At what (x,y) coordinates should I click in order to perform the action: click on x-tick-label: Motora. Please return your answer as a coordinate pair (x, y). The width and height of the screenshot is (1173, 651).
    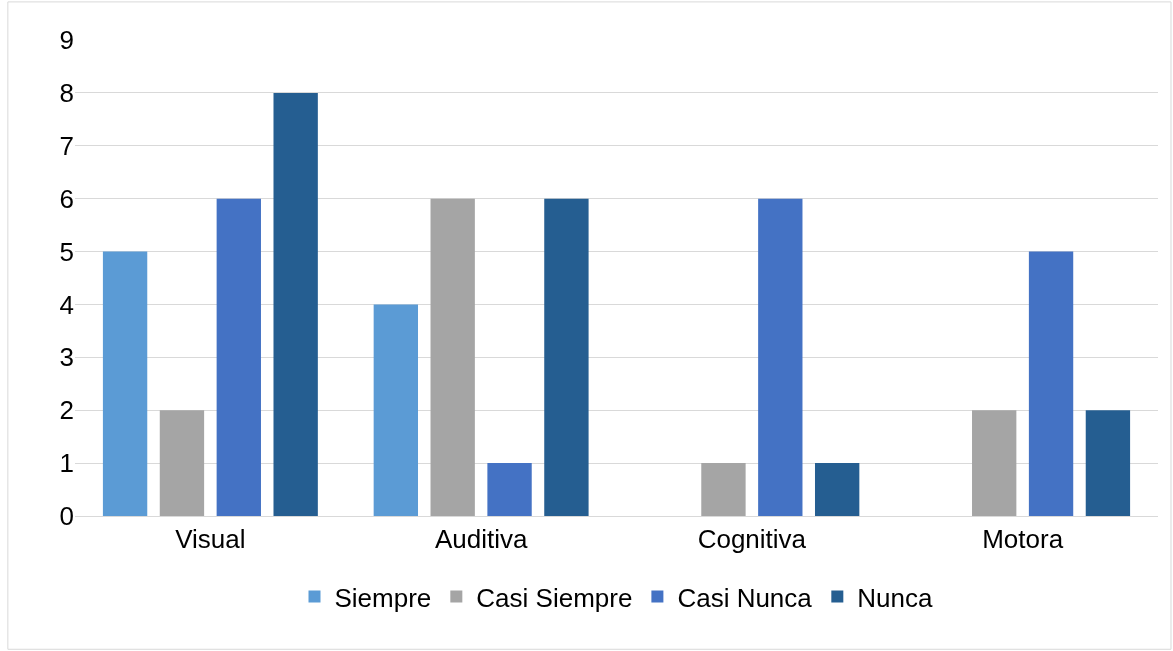
    Looking at the image, I should click on (1023, 539).